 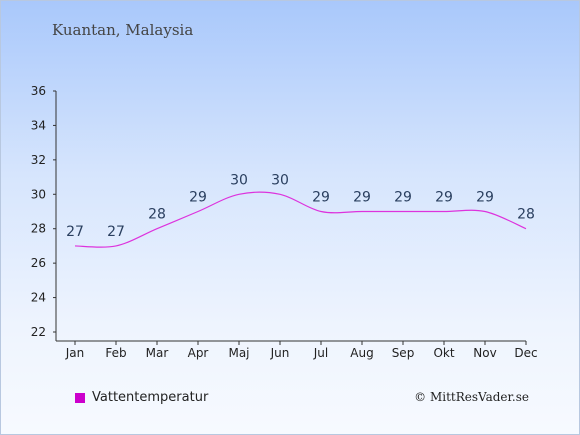 What do you see at coordinates (320, 353) in the screenshot?
I see `x-tick-label: Jul` at bounding box center [320, 353].